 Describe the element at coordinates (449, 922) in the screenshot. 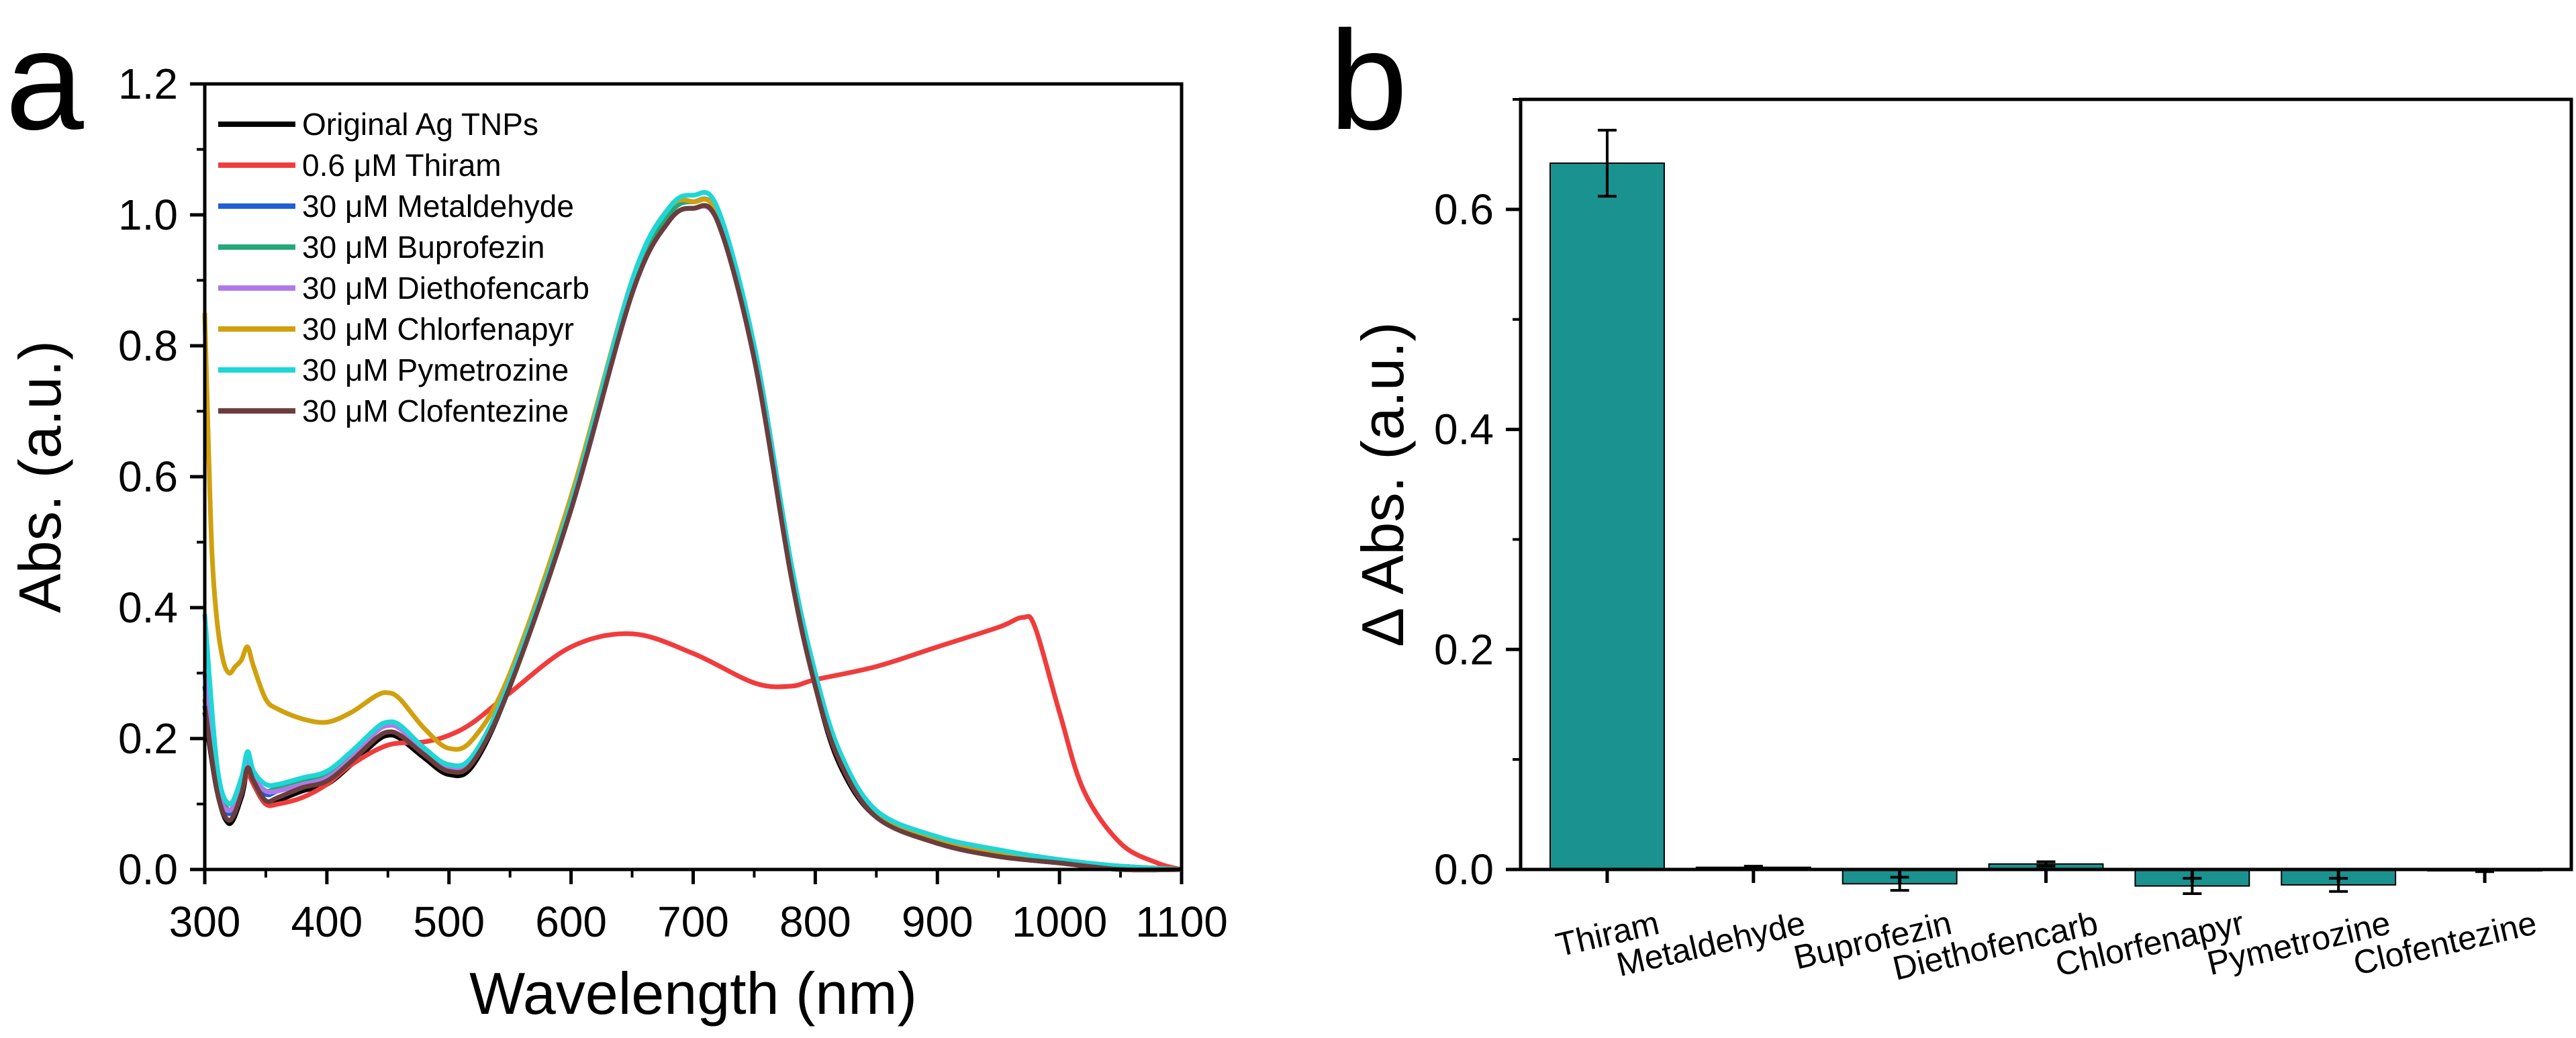

I see `panel-a-x-tick-label: 500` at that location.